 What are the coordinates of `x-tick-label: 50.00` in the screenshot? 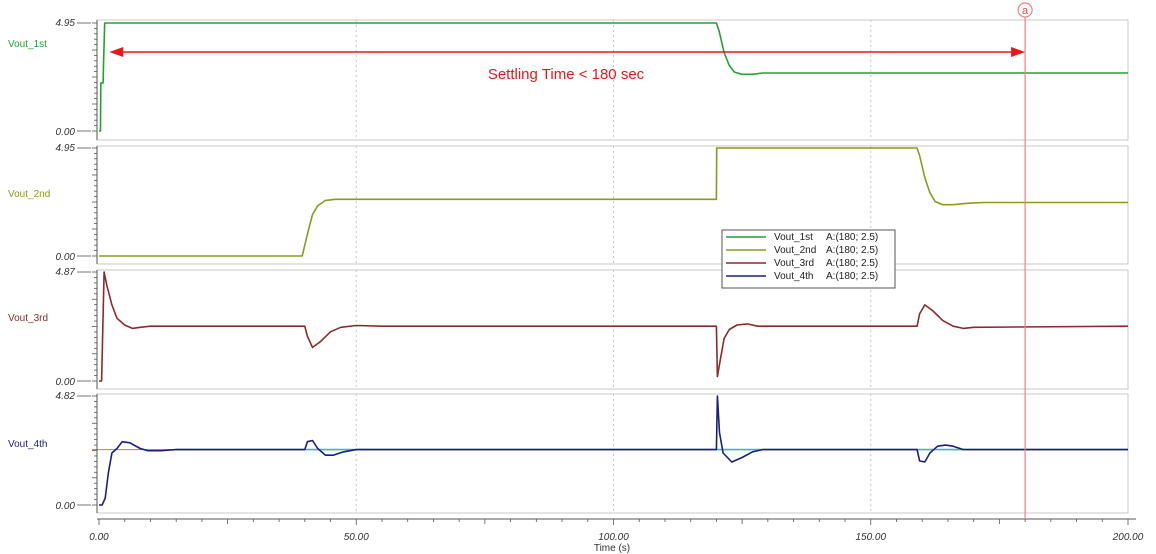 It's located at (356, 537).